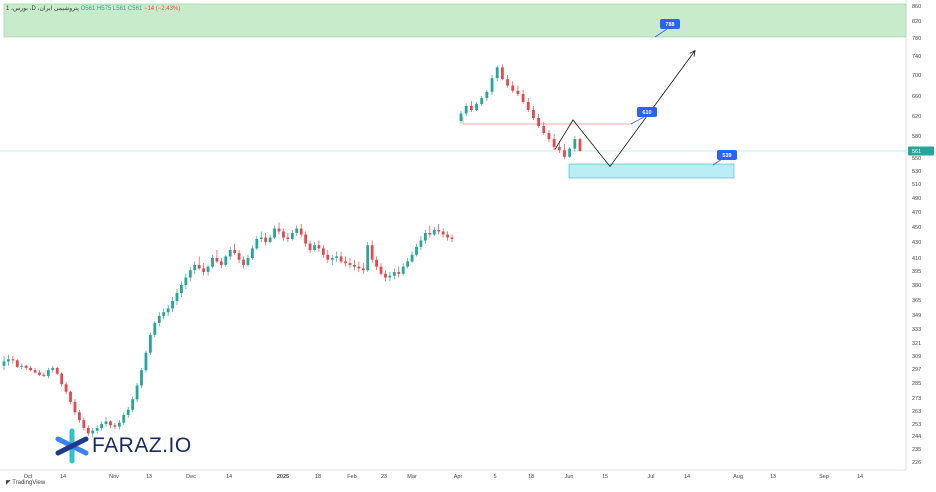 This screenshot has height=492, width=936. What do you see at coordinates (692, 53) in the screenshot?
I see `projection-arrowhead` at bounding box center [692, 53].